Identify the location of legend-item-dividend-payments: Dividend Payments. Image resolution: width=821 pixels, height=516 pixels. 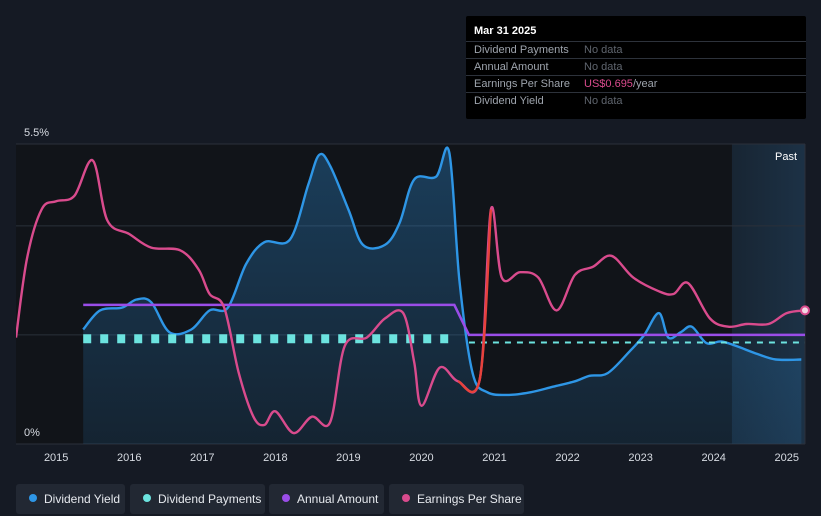
(197, 499).